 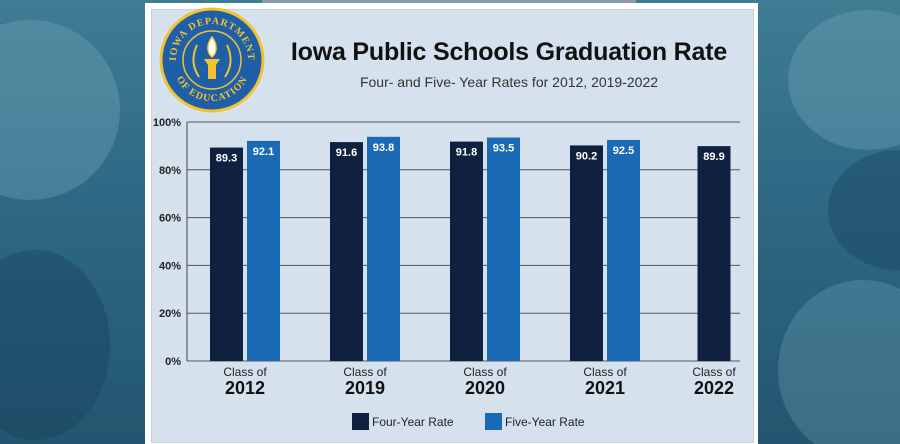 I want to click on bar-four-year-2019, so click(x=346, y=251).